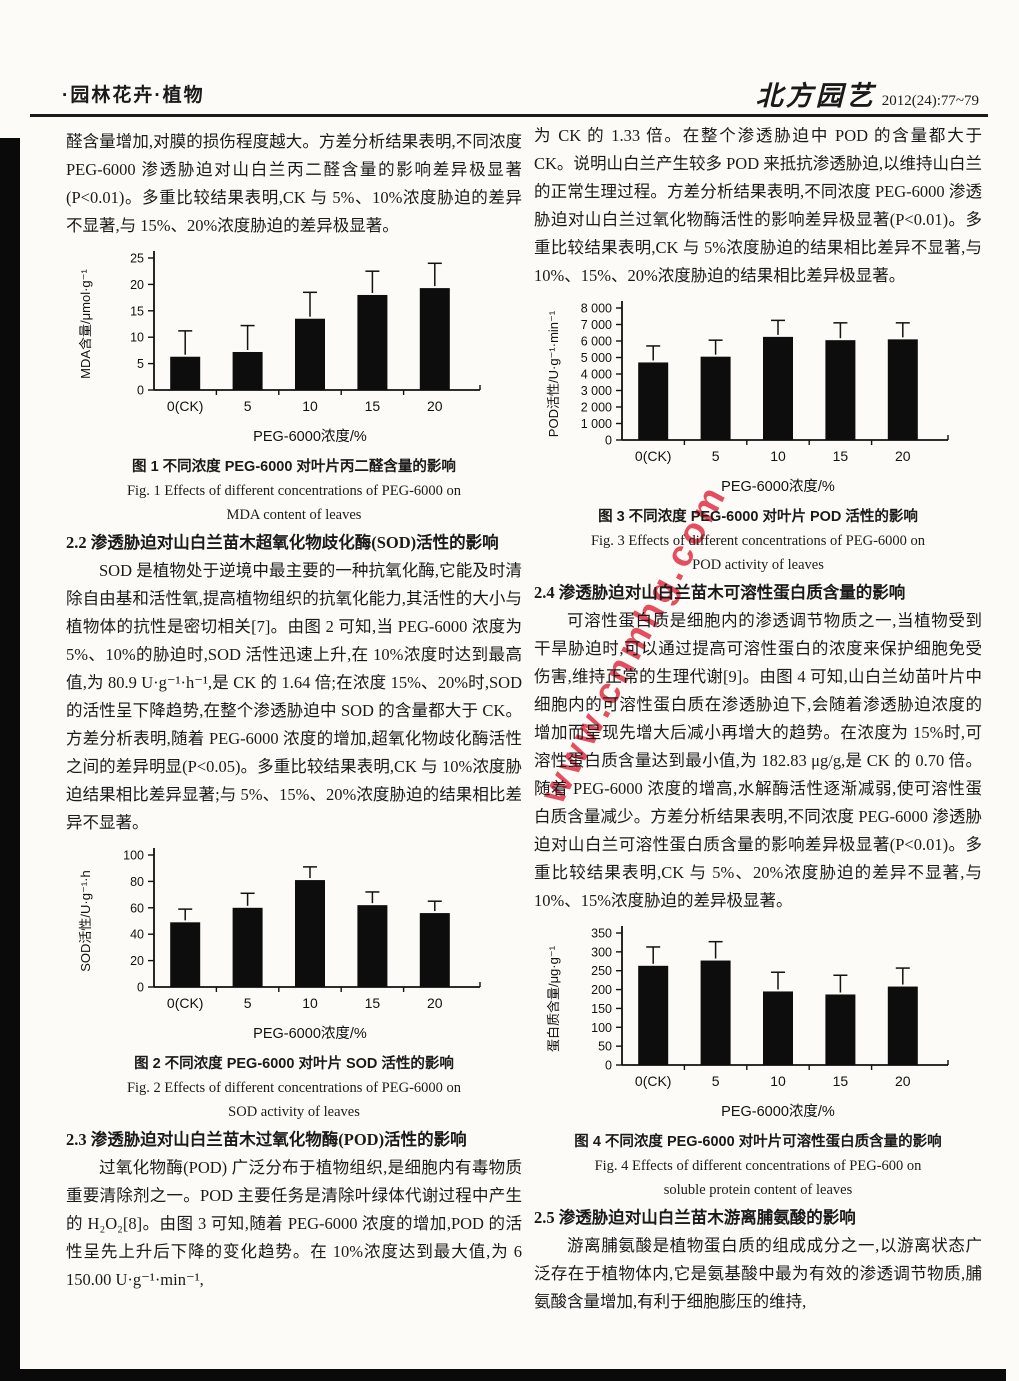  Describe the element at coordinates (596, 408) in the screenshot. I see `svg-text: 2 000` at that location.